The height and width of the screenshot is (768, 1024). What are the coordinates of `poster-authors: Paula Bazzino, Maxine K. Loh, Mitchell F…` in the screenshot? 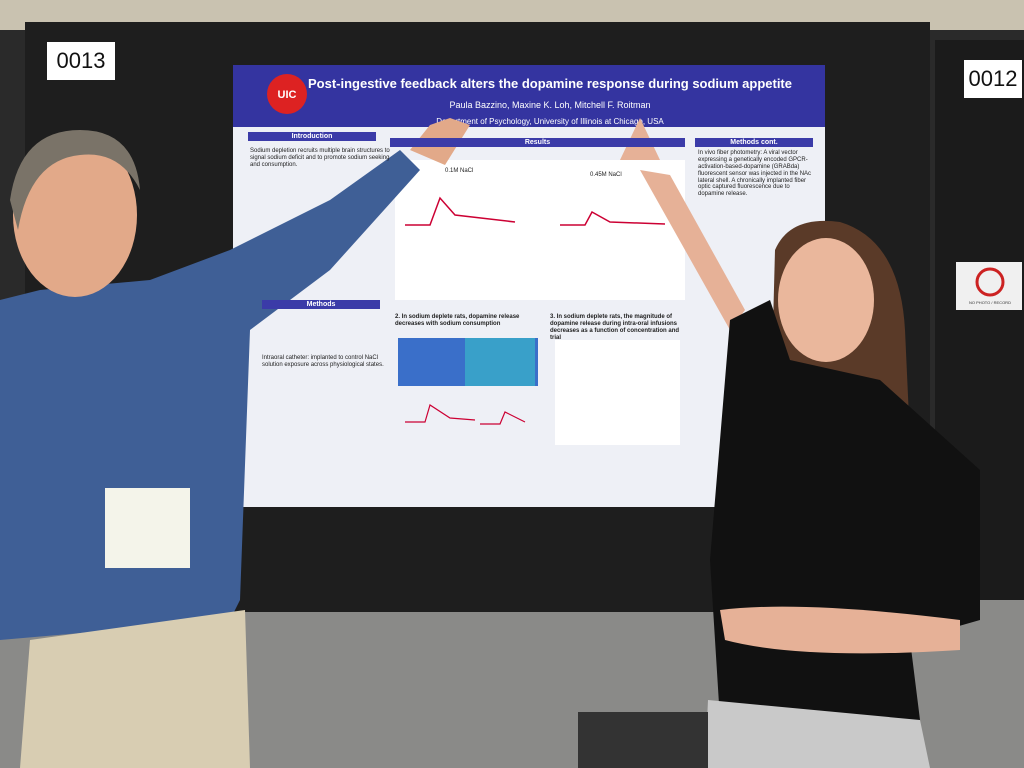 It's located at (549, 105).